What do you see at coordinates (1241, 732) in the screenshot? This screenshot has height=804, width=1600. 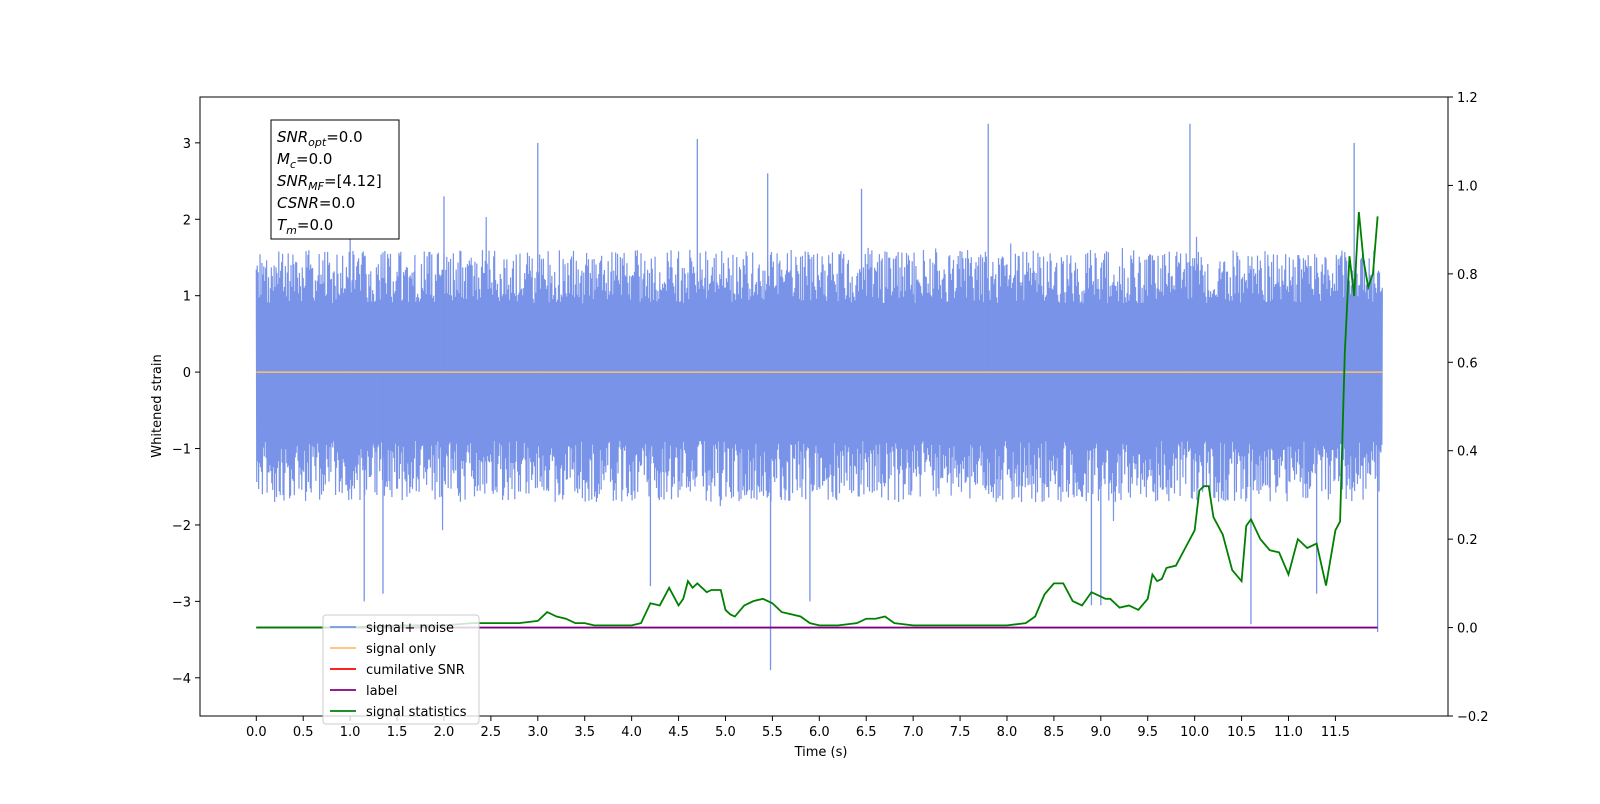 I see `x-tick-label: 10.5` at bounding box center [1241, 732].